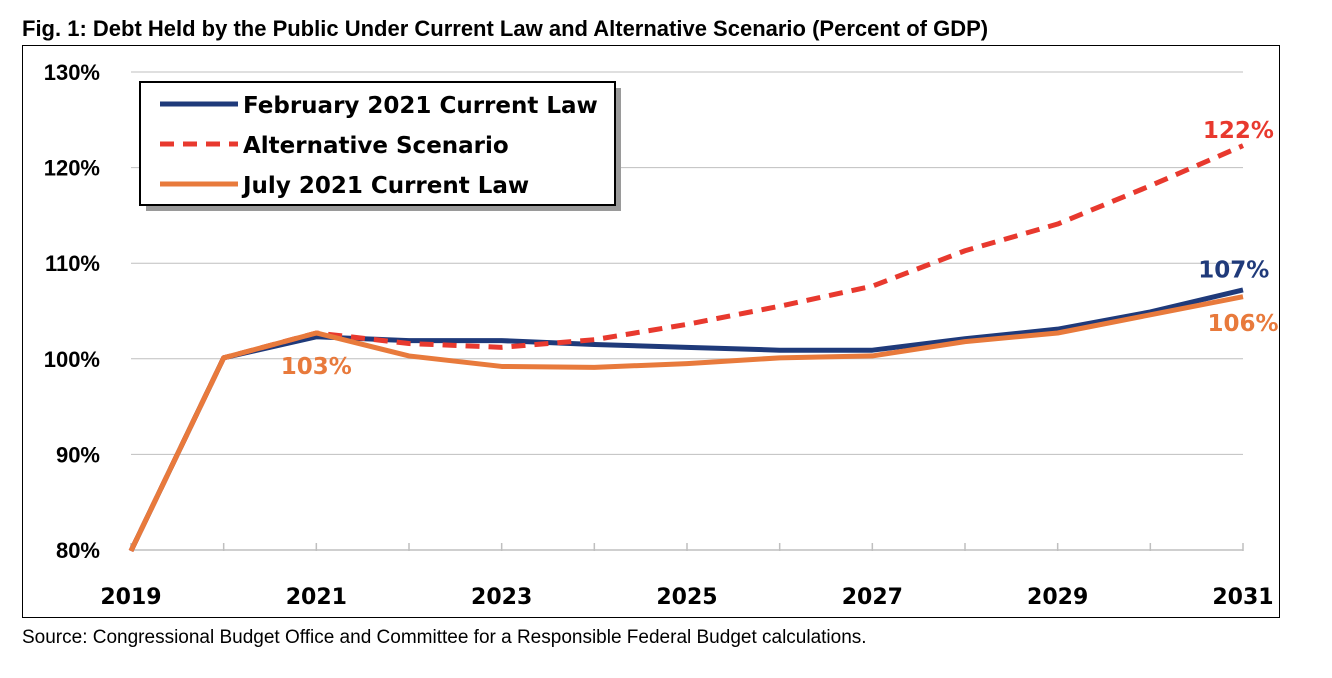 This screenshot has width=1332, height=678. I want to click on legend-label-3: July 2021 Current Law, so click(385, 186).